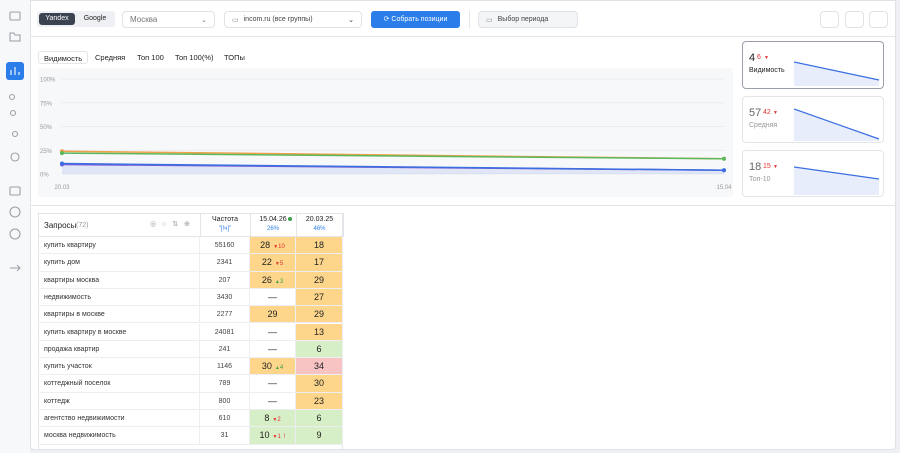  I want to click on icon-folder, so click(15, 37).